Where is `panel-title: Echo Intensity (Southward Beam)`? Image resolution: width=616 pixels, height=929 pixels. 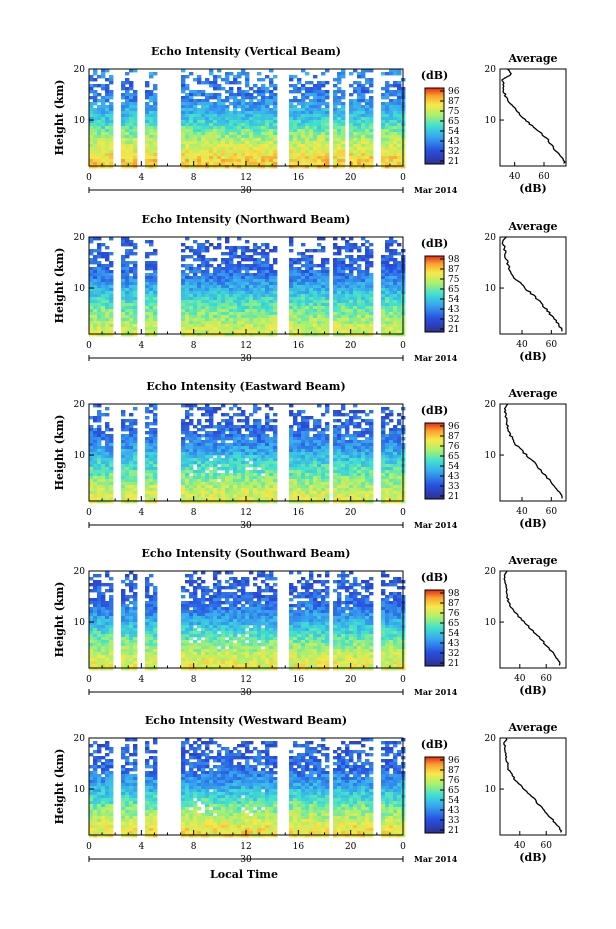 panel-title: Echo Intensity (Southward Beam) is located at coordinates (246, 553).